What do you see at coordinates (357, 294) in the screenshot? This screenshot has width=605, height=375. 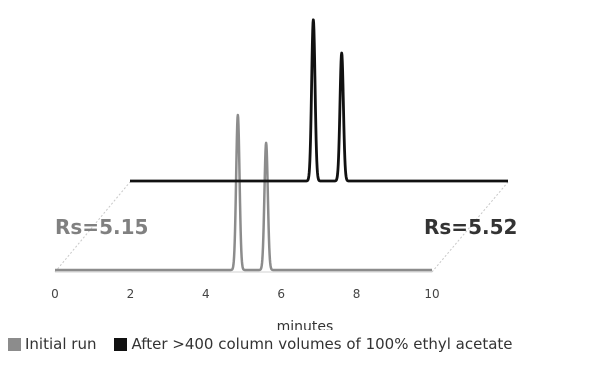 I see `x-tick-label-4: 8` at bounding box center [357, 294].